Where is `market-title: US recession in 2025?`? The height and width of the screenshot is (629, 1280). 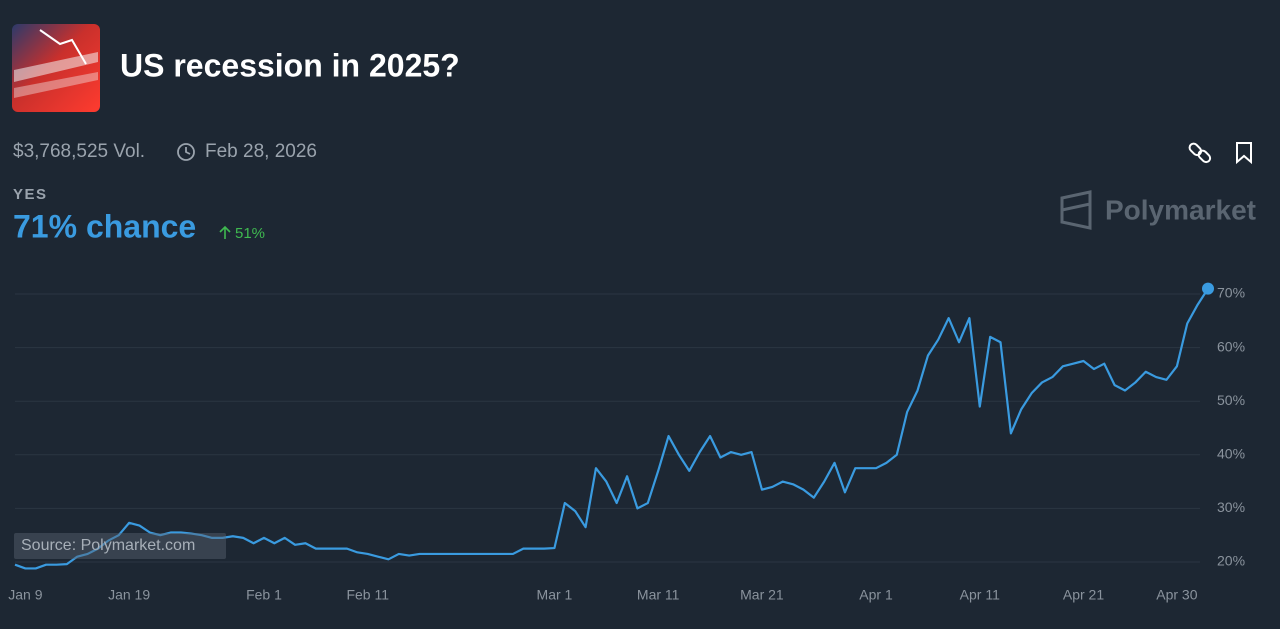
market-title: US recession in 2025? is located at coordinates (290, 65).